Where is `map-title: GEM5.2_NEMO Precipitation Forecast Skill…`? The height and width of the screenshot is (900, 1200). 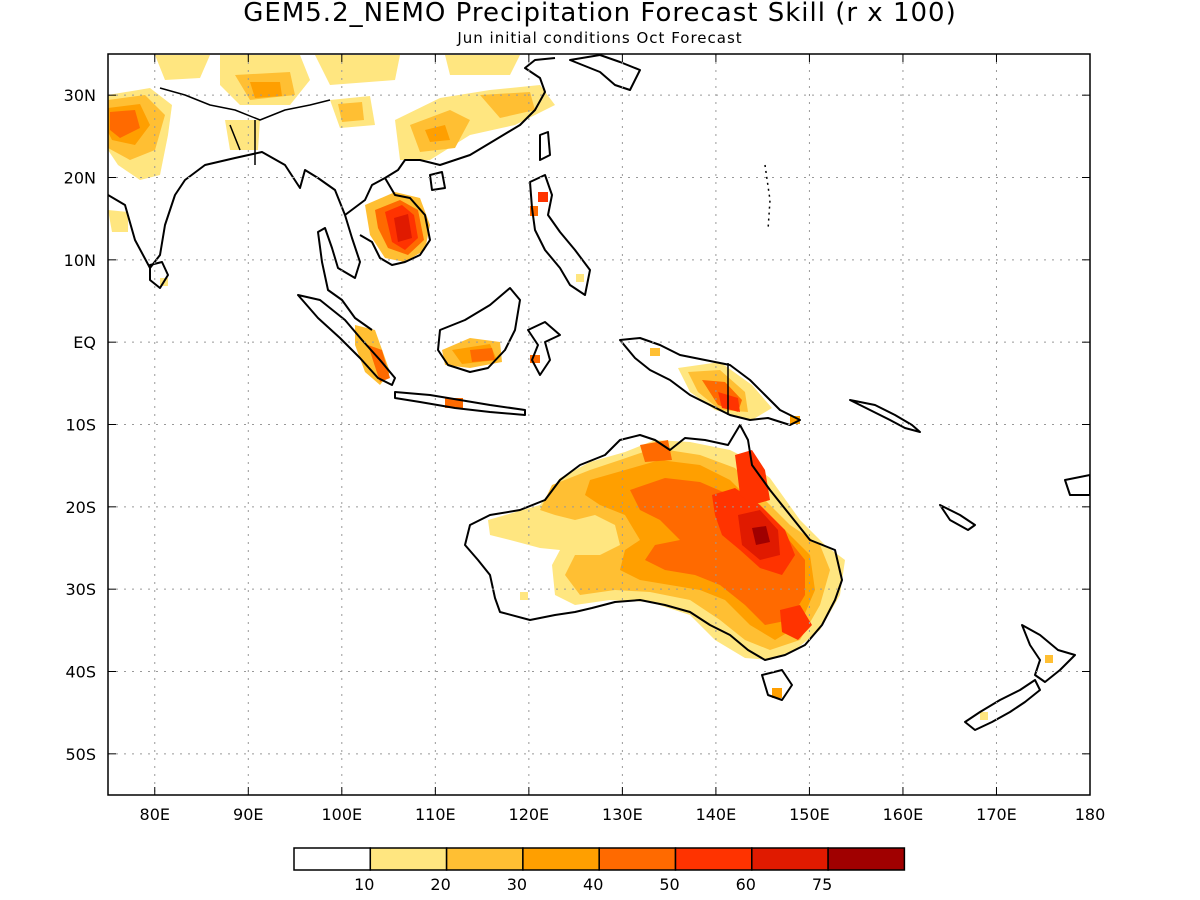
map-title: GEM5.2_NEMO Precipitation Forecast Skill… is located at coordinates (600, 14).